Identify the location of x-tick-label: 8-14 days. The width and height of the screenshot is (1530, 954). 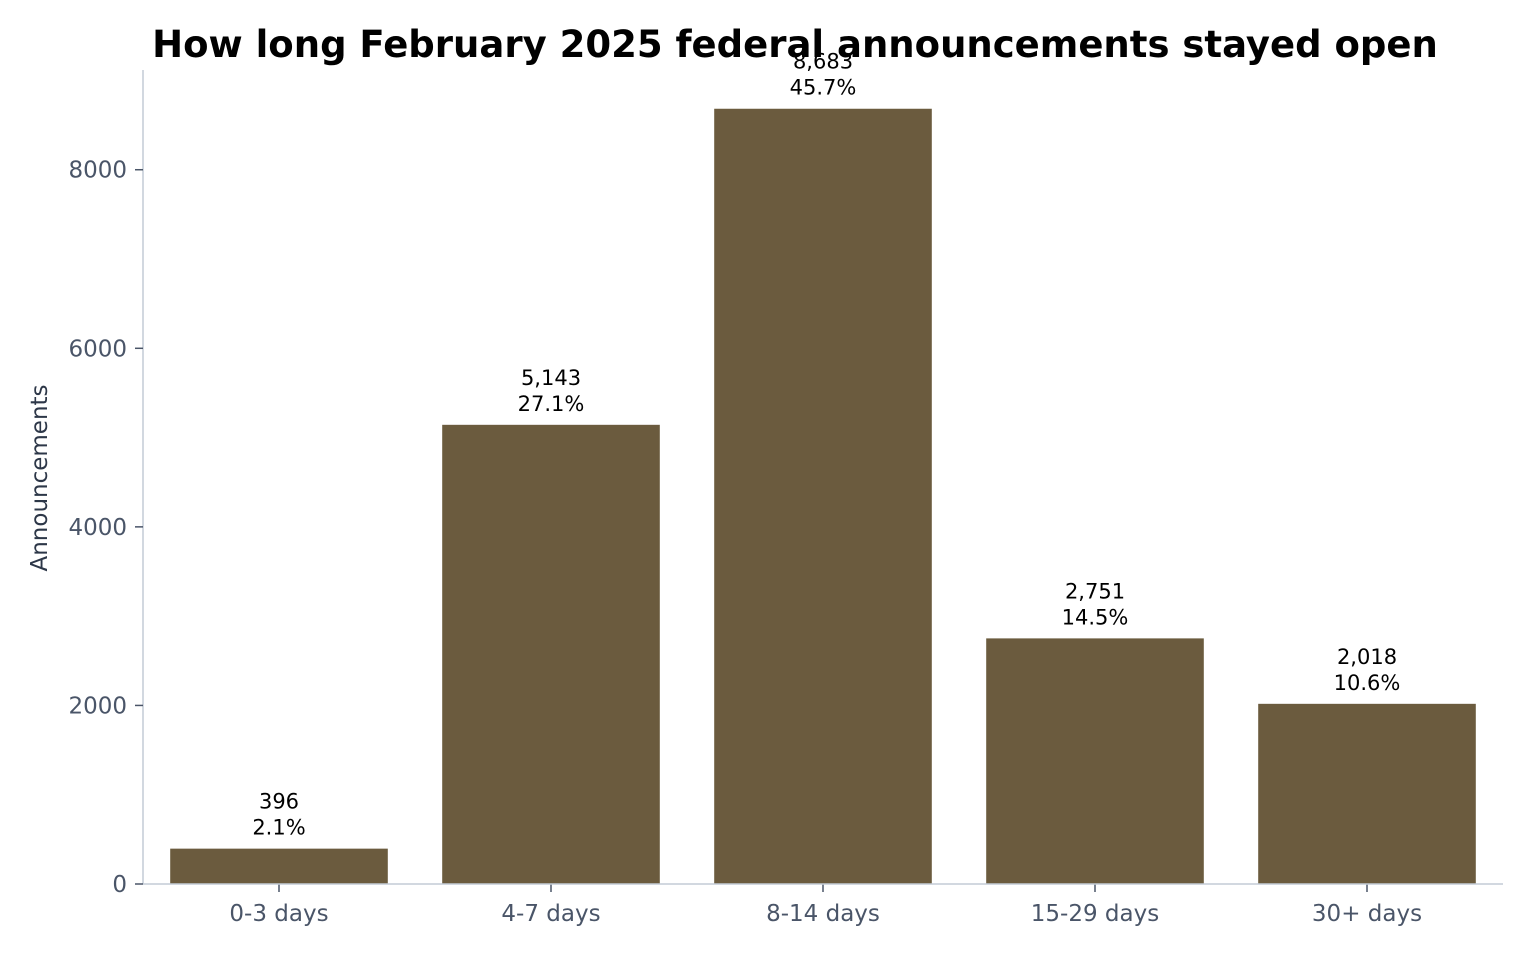
(823, 914).